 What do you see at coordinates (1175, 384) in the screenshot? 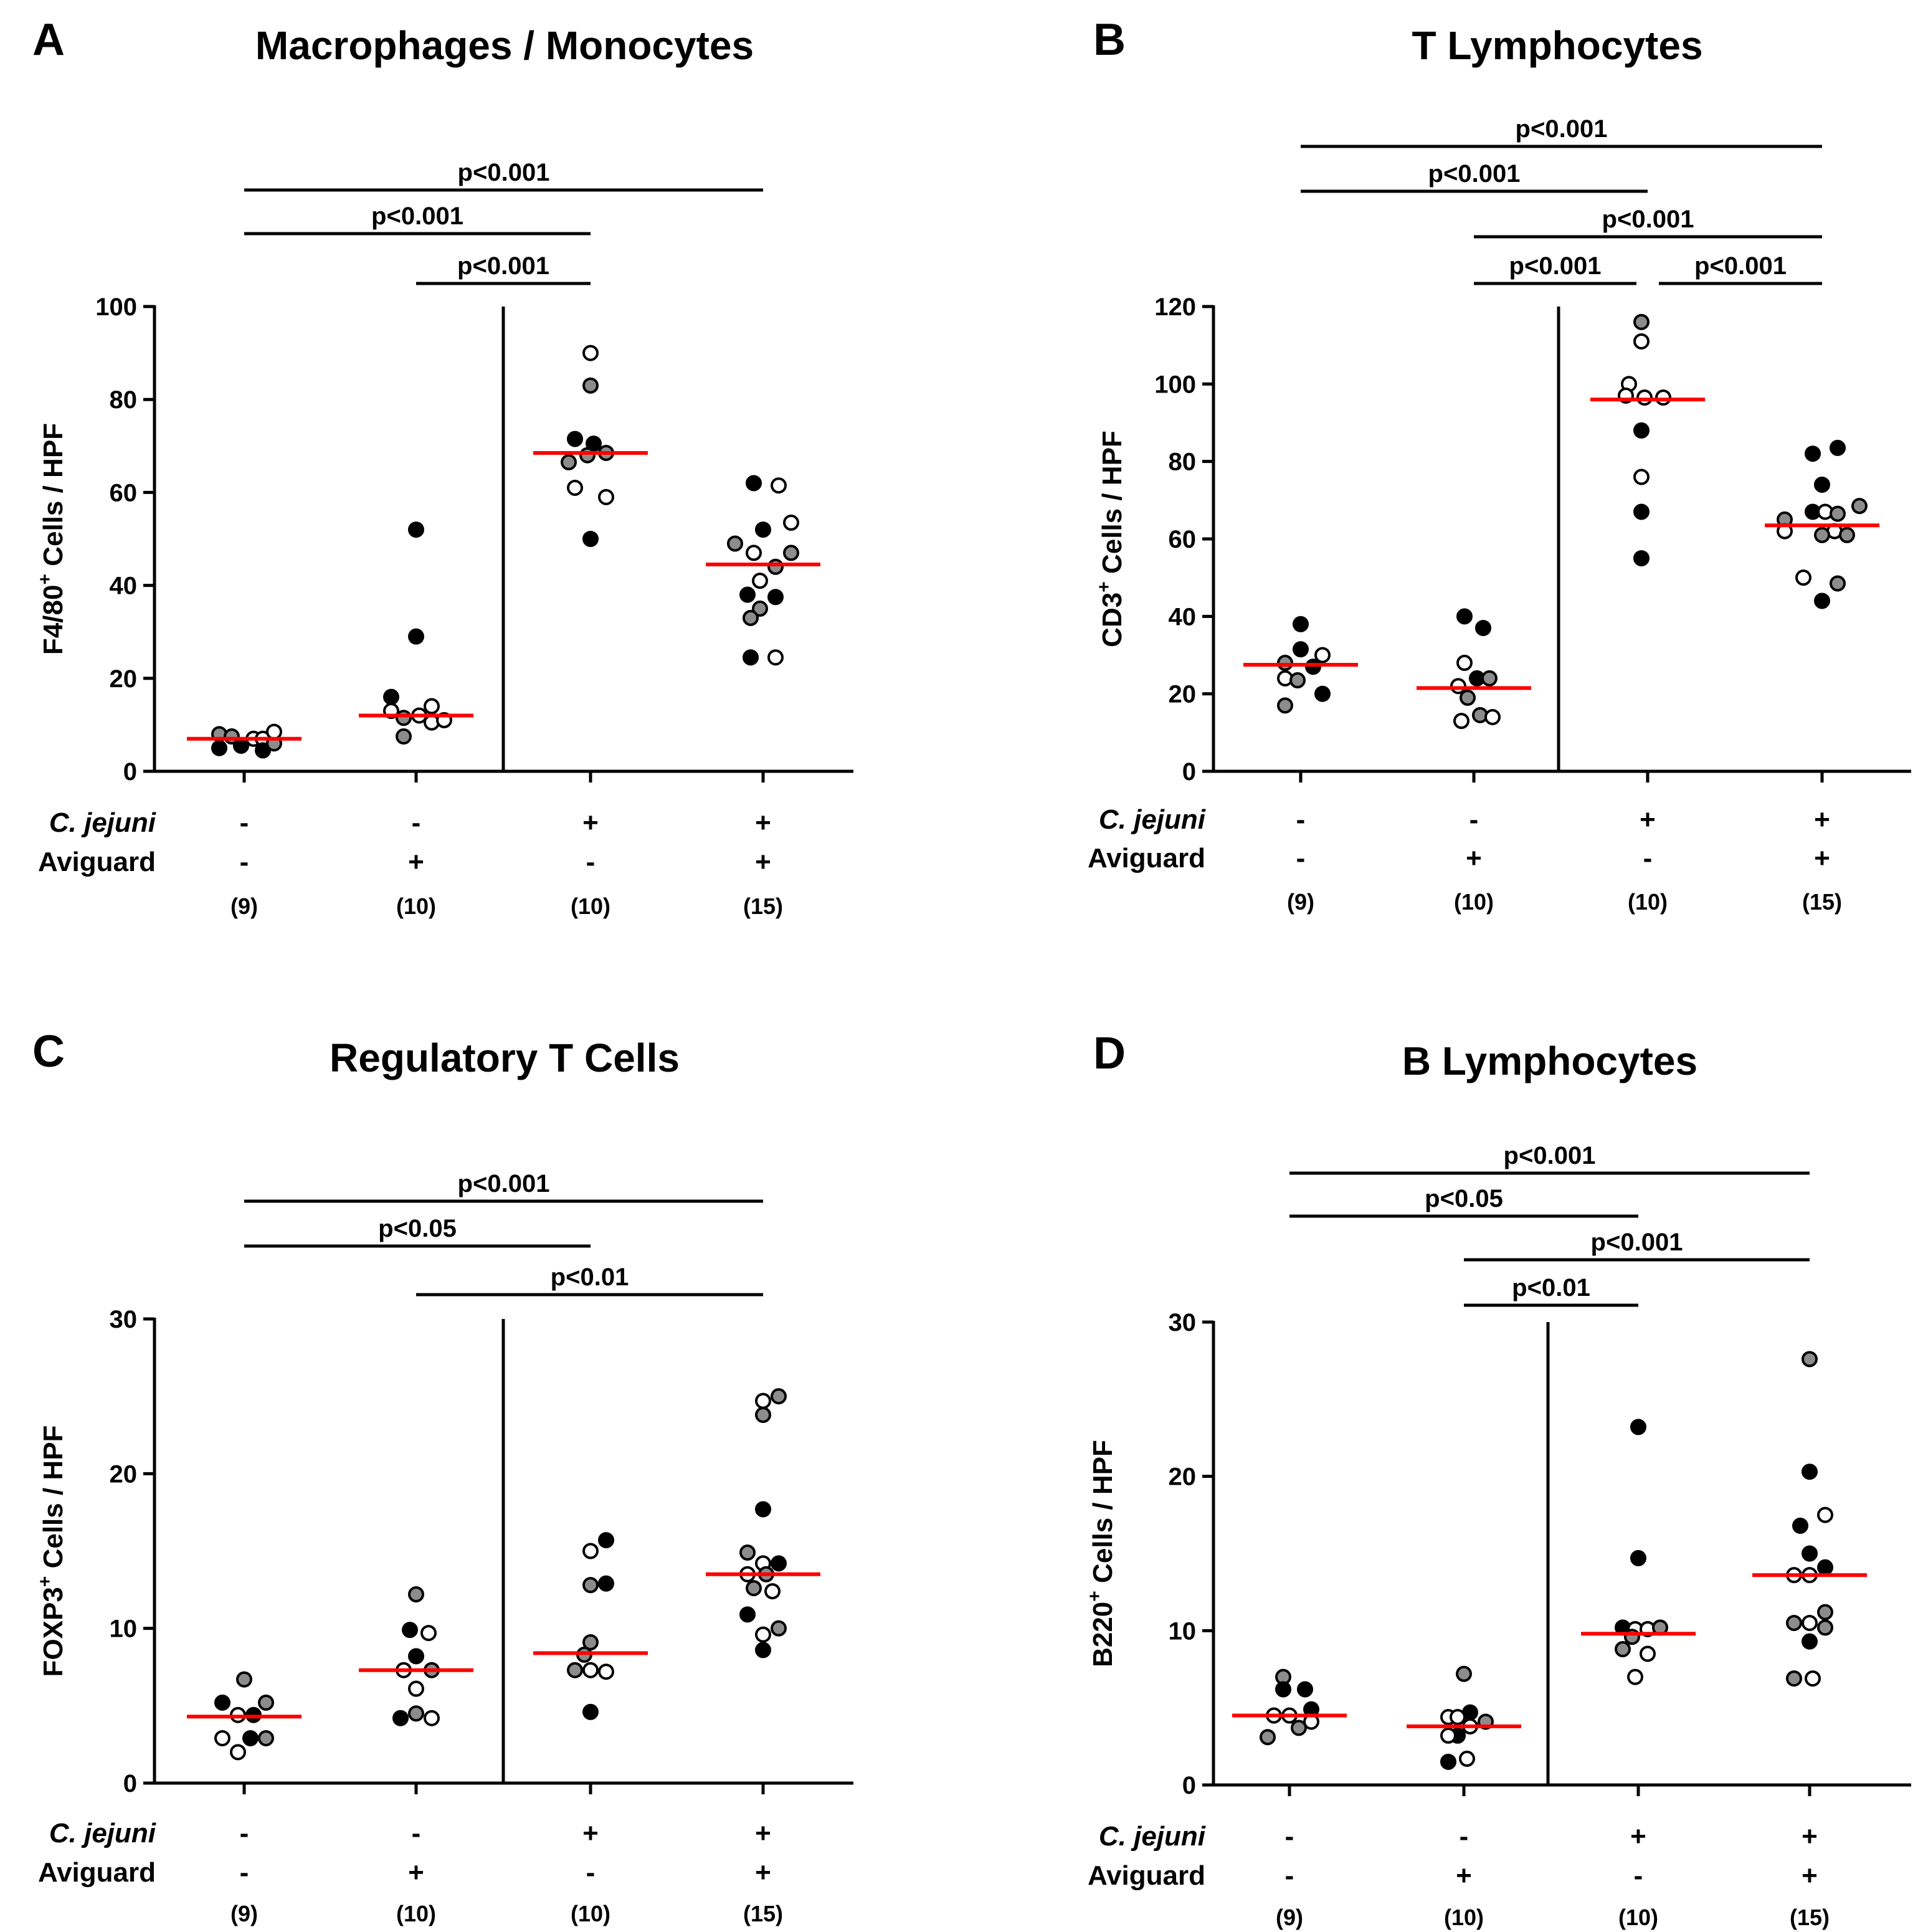
I see `y-tick-label: 100` at bounding box center [1175, 384].